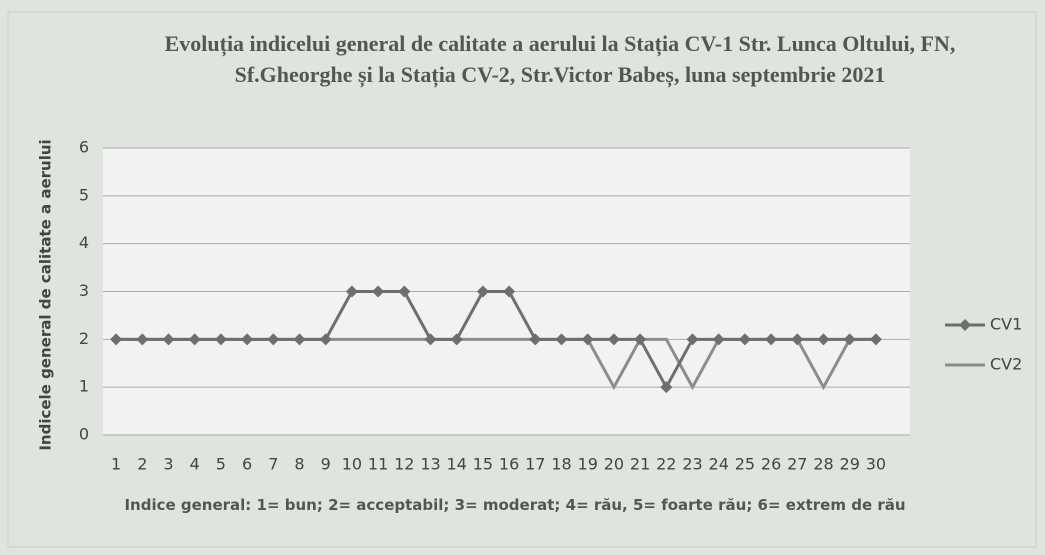 This screenshot has height=555, width=1045. What do you see at coordinates (797, 464) in the screenshot?
I see `x-tick-label: 27` at bounding box center [797, 464].